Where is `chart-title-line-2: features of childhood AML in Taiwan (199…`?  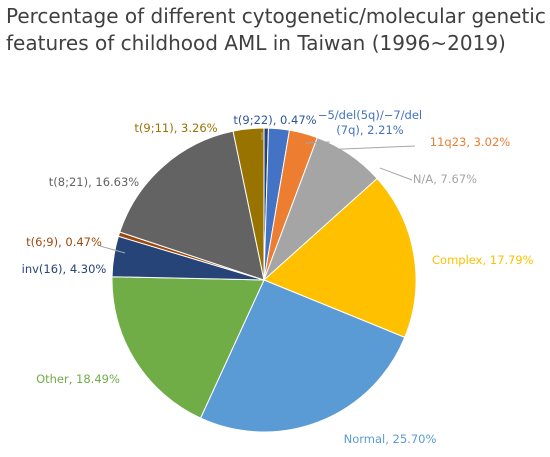 chart-title-line-2: features of childhood AML in Taiwan (199… is located at coordinates (256, 43).